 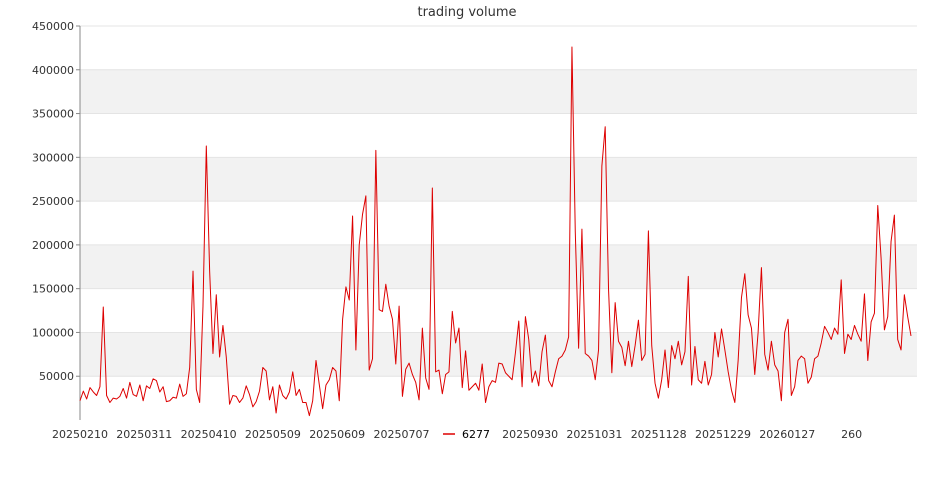 I want to click on chart-title: trading volume, so click(x=466, y=12).